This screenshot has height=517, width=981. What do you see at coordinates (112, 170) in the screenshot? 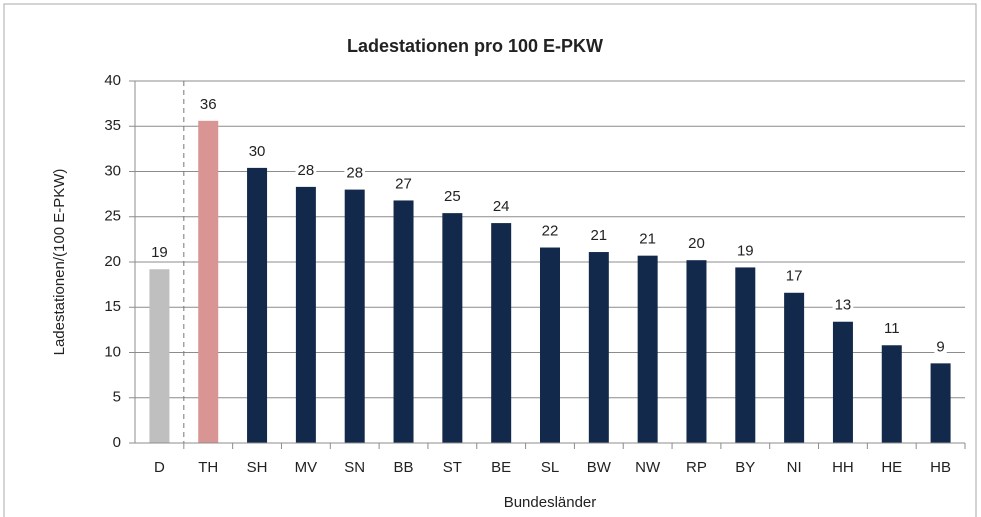
I see `y-tick-label: 30` at bounding box center [112, 170].